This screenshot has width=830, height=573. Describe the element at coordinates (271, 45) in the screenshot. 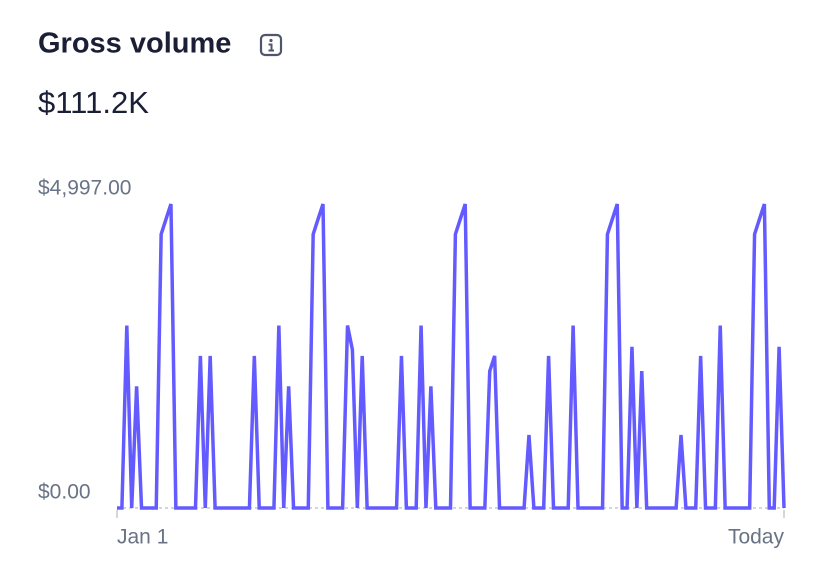

I see `info-icon` at that location.